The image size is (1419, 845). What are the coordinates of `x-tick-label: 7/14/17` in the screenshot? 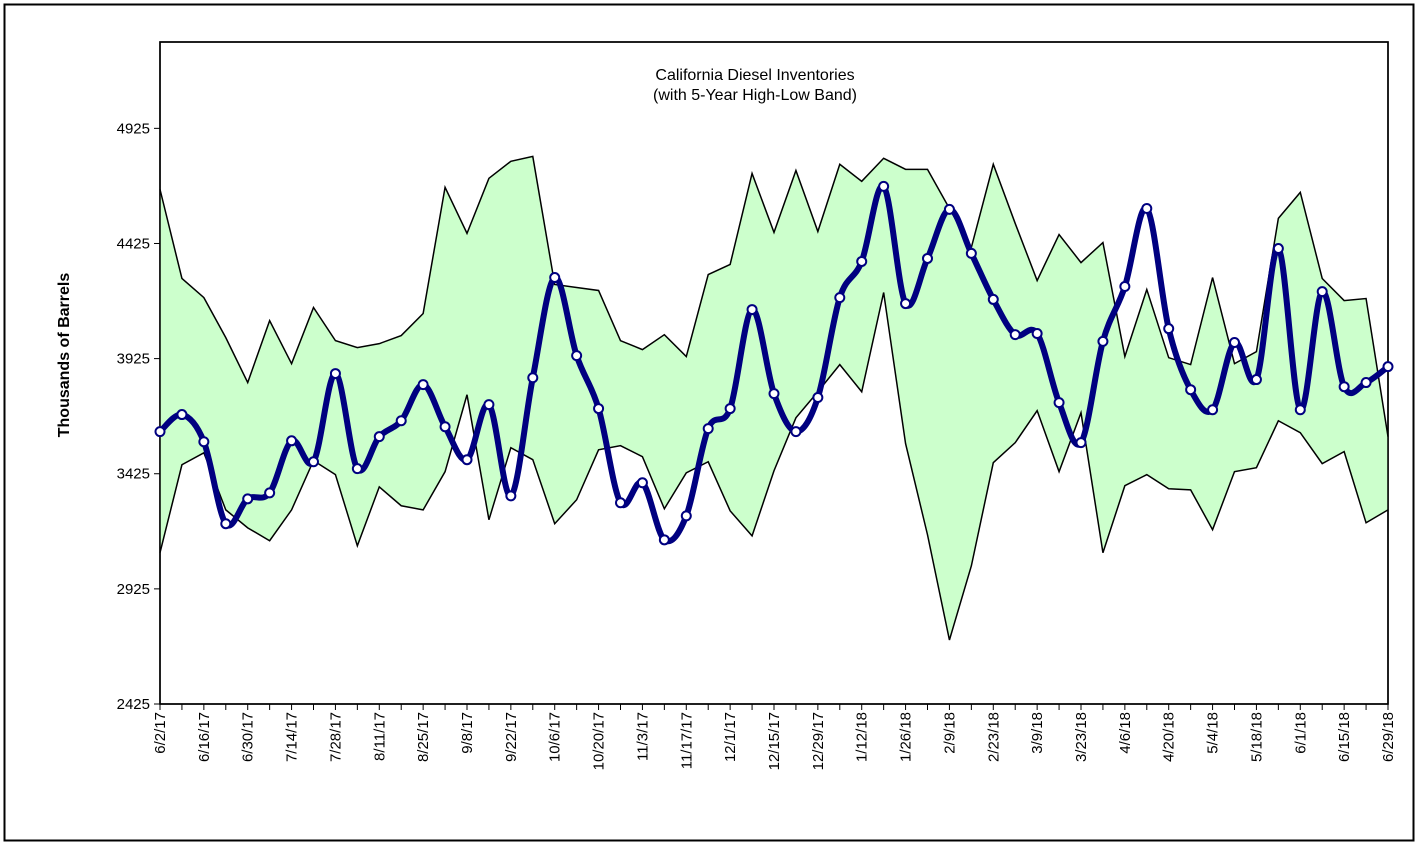 It's located at (292, 737).